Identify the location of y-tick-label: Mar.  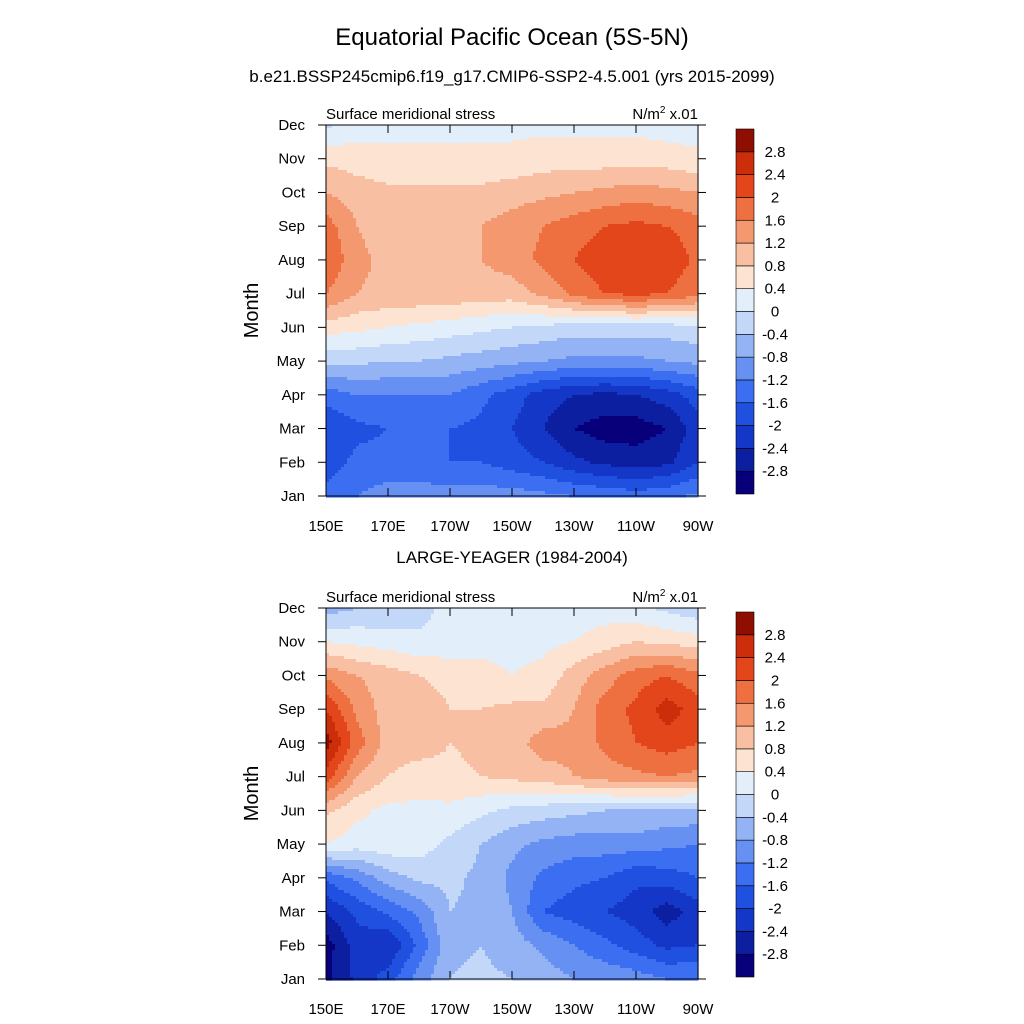
(292, 912).